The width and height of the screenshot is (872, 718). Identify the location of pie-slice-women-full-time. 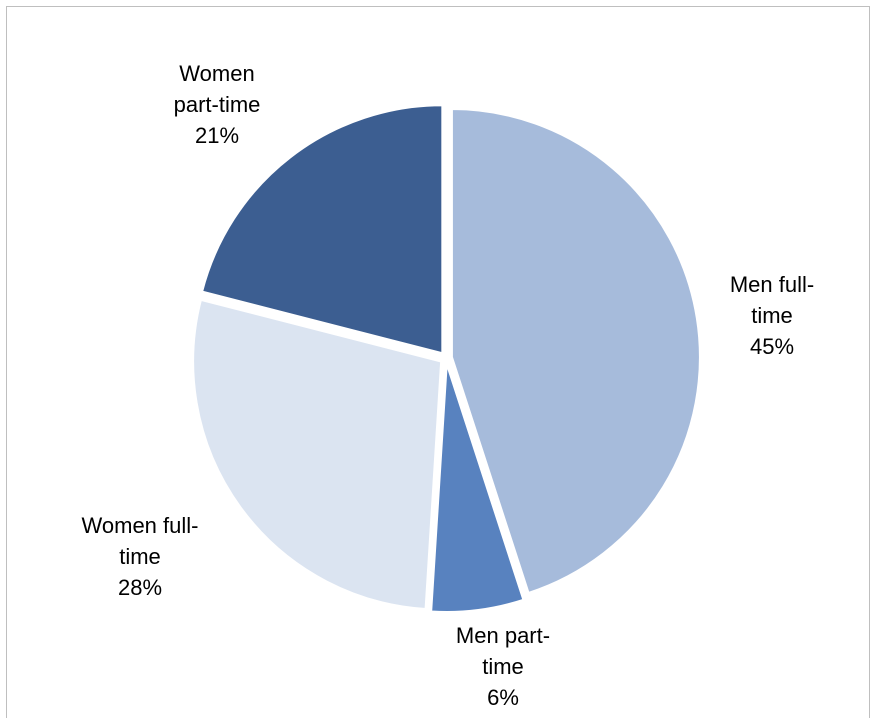
(317, 454).